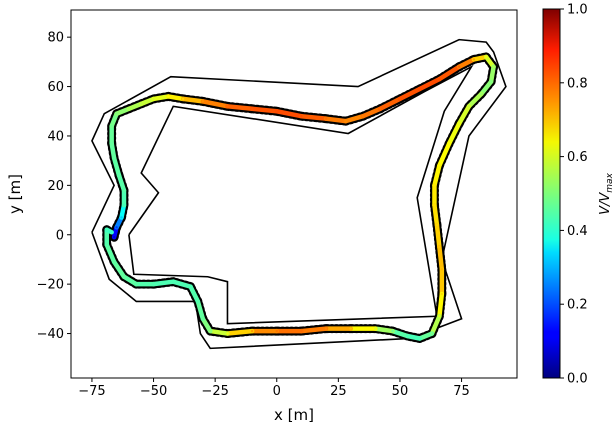  Describe the element at coordinates (338, 391) in the screenshot. I see `x-tick-label: 25` at that location.